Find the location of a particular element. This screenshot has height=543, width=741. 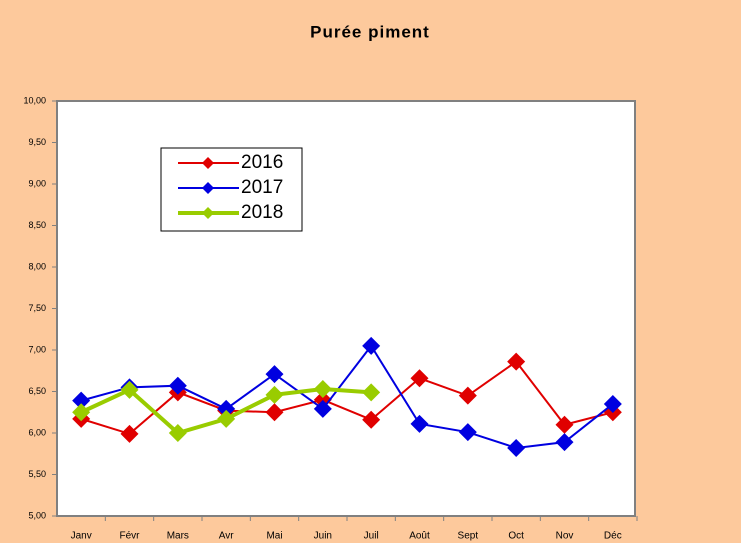

series-line is located at coordinates (347, 397).